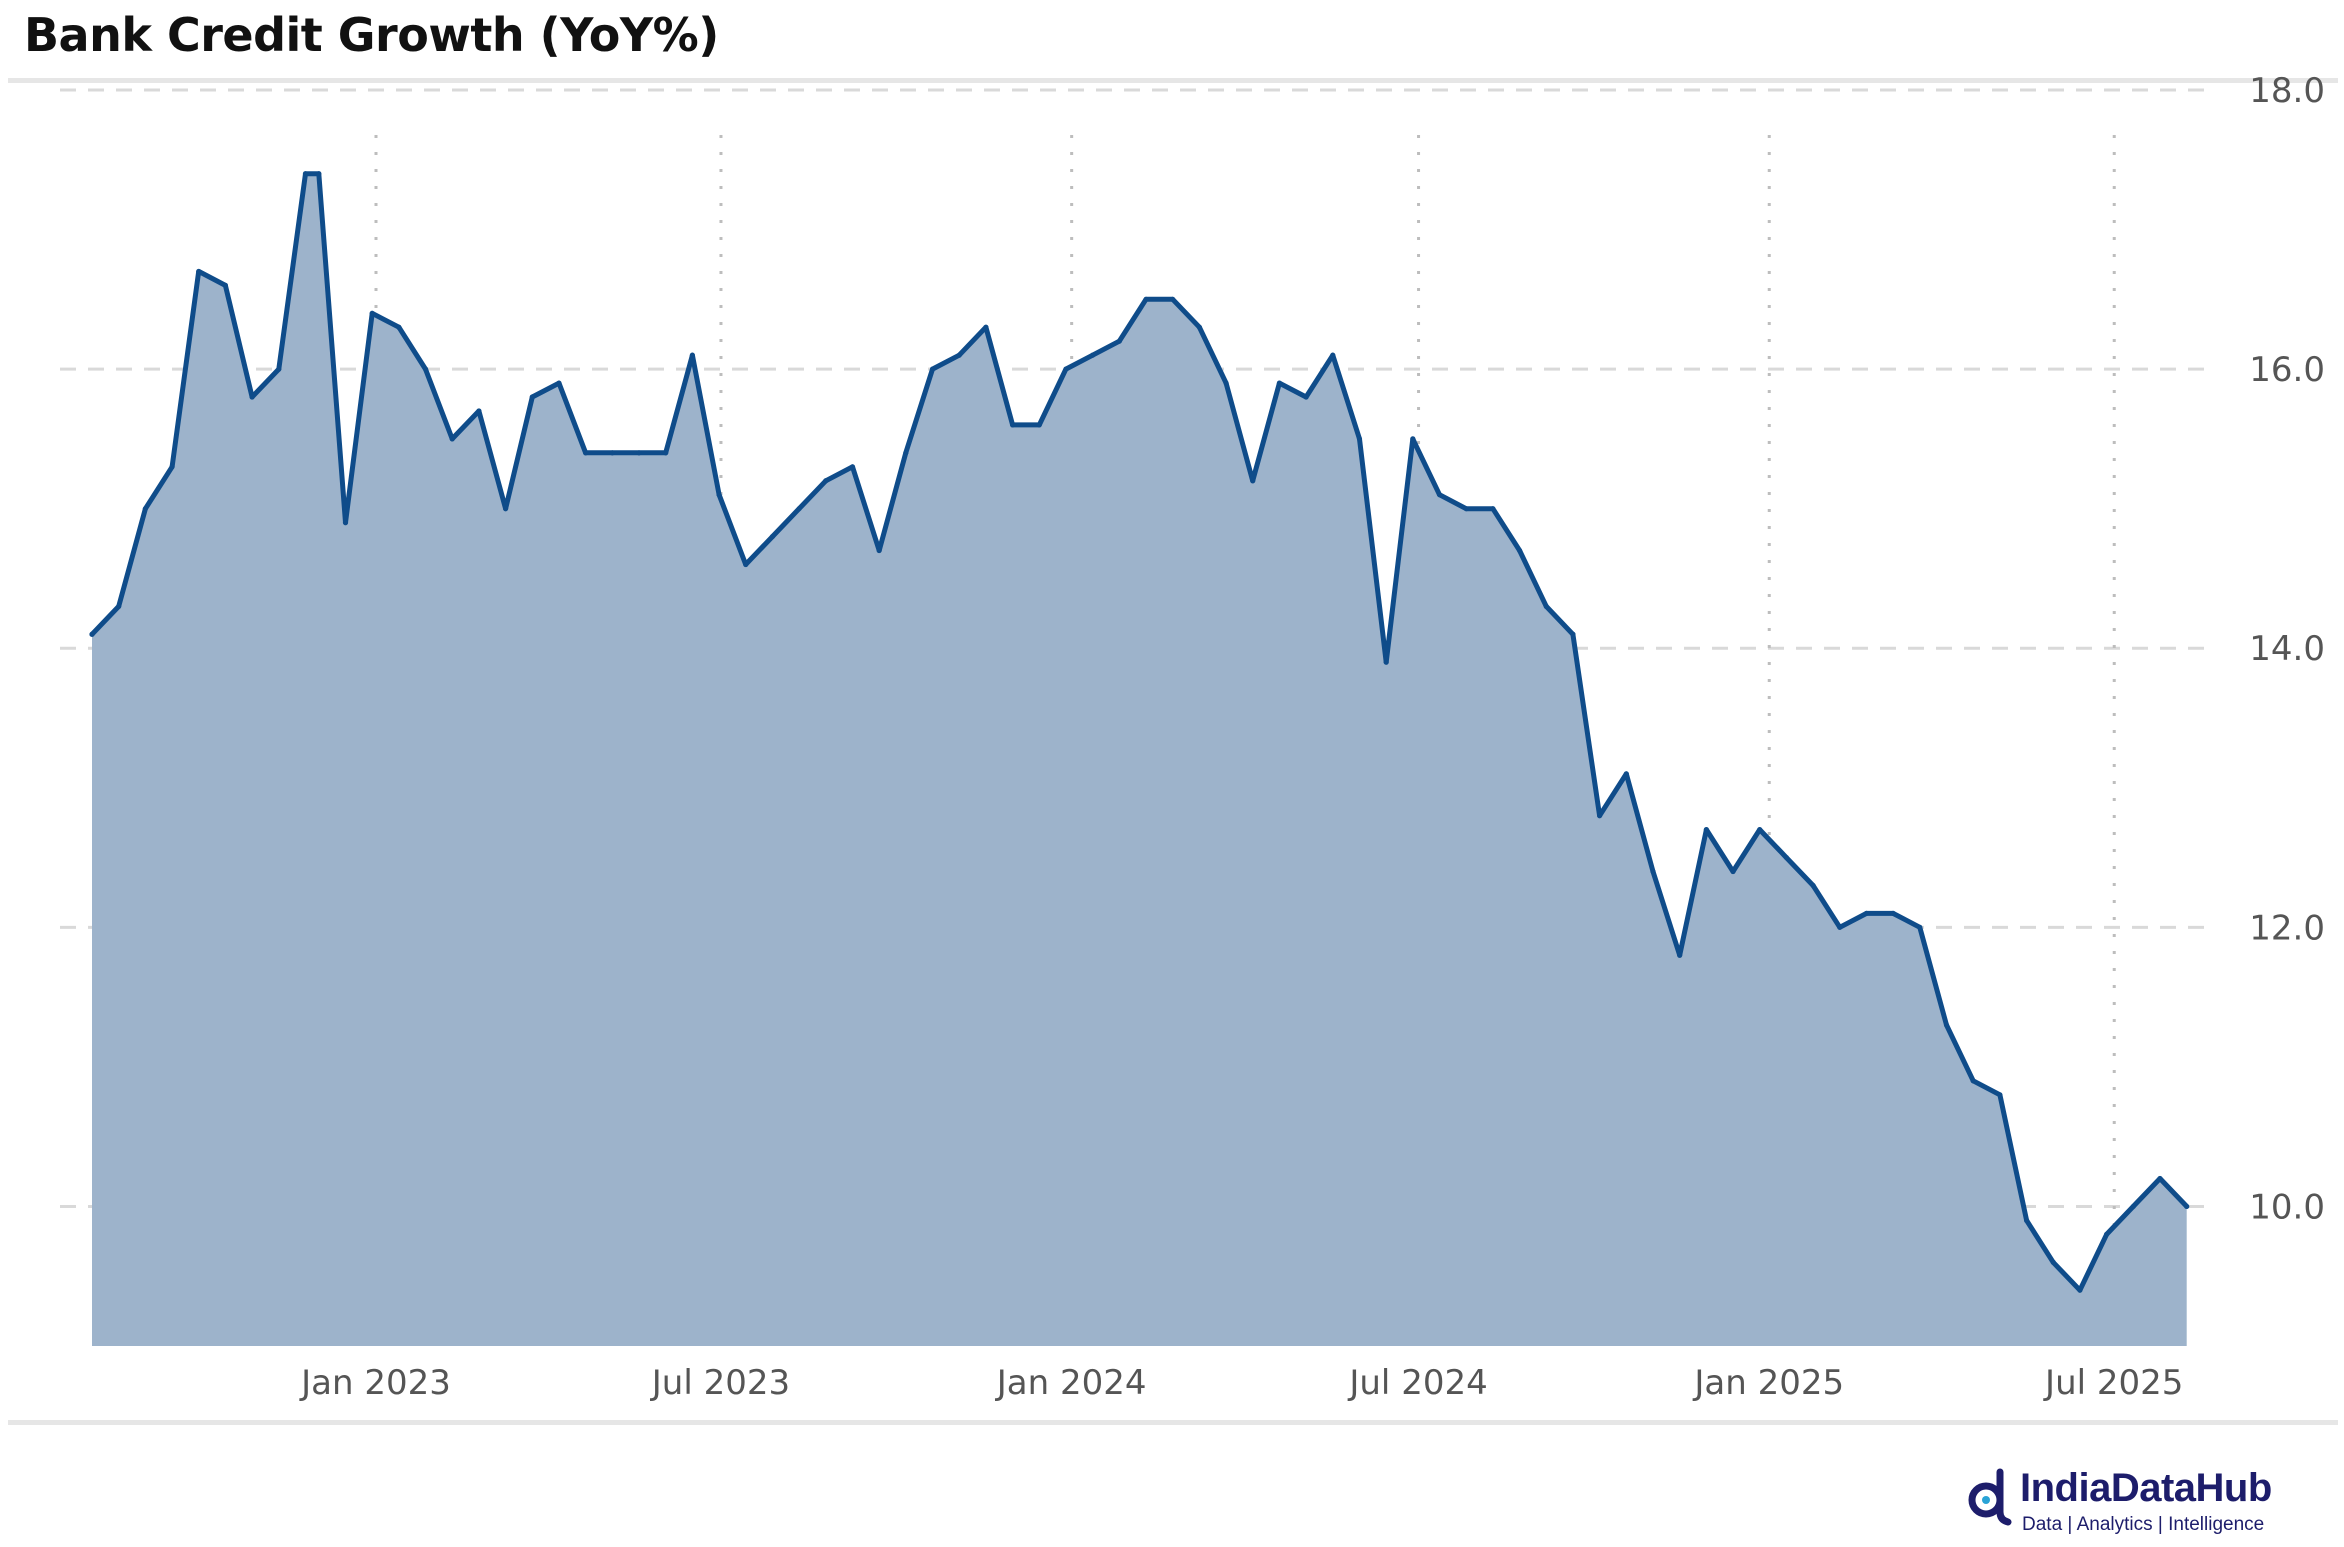  Describe the element at coordinates (371, 35) in the screenshot. I see `chart-title: Bank Credit Growth (YoY%)` at that location.